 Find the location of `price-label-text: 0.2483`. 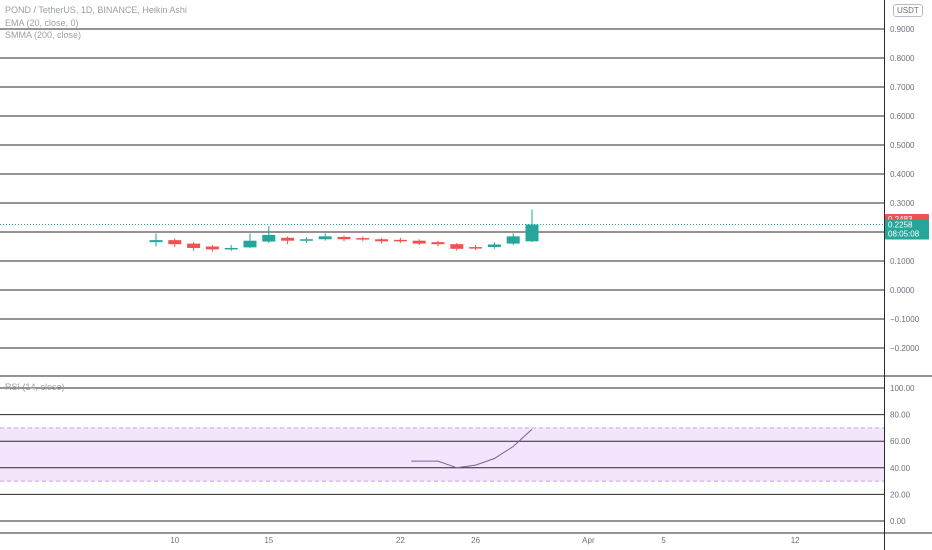

price-label-text: 0.2483 is located at coordinates (900, 219).